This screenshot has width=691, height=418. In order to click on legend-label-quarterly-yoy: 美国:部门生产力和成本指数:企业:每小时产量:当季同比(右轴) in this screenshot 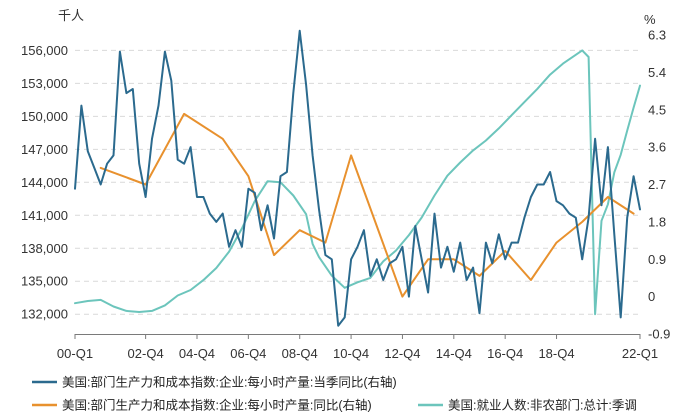, I will do `click(229, 382)`.